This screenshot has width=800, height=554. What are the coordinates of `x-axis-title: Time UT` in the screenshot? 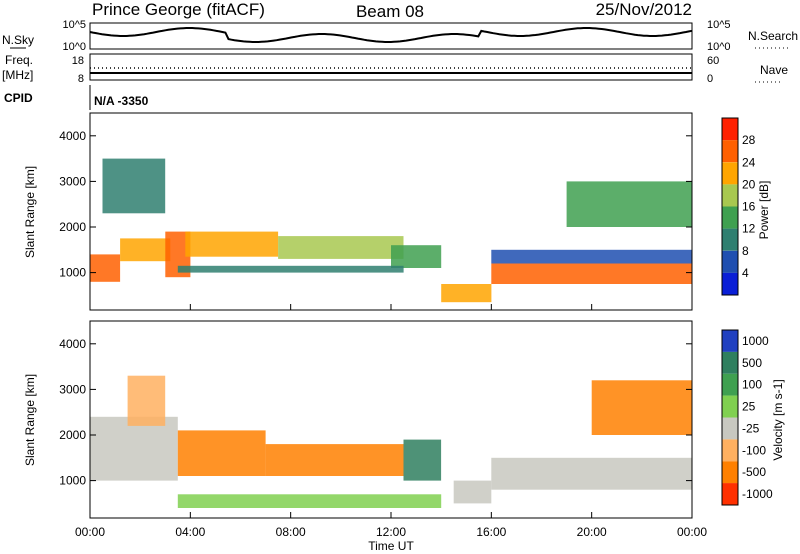 It's located at (391, 546).